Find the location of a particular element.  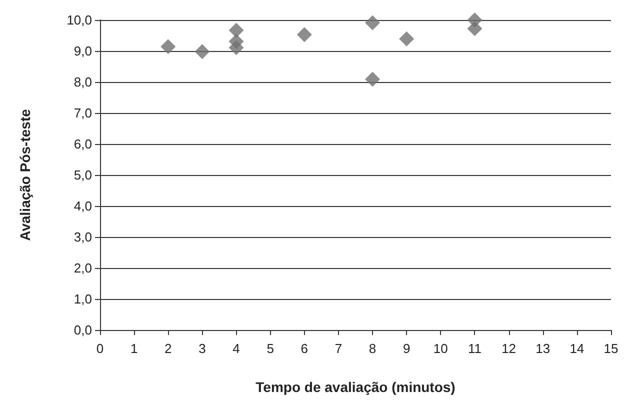

x-tick-label: 10 is located at coordinates (440, 348).